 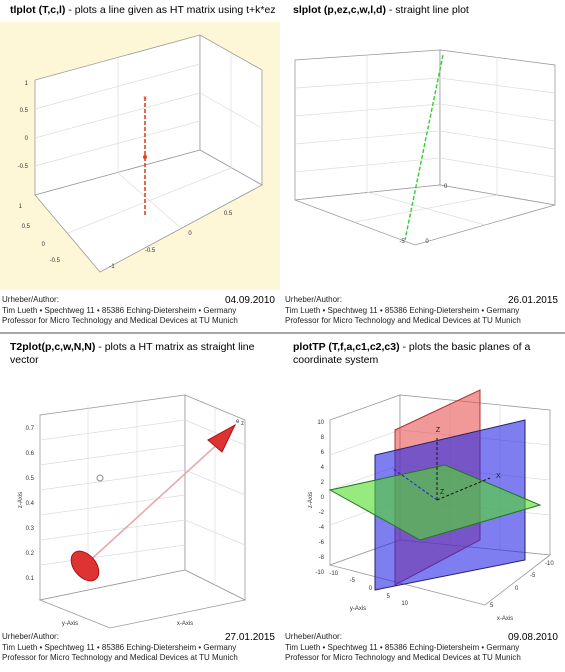 What do you see at coordinates (30, 454) in the screenshot?
I see `tick-label: 0.6` at bounding box center [30, 454].